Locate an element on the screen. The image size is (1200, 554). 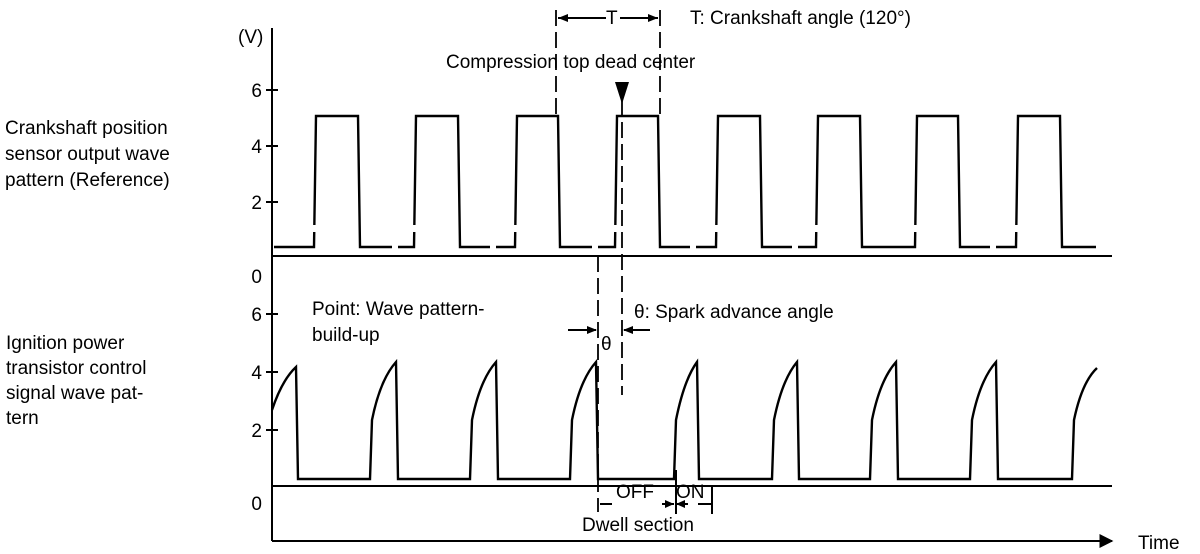
top-tick-label: 2 is located at coordinates (256, 203).